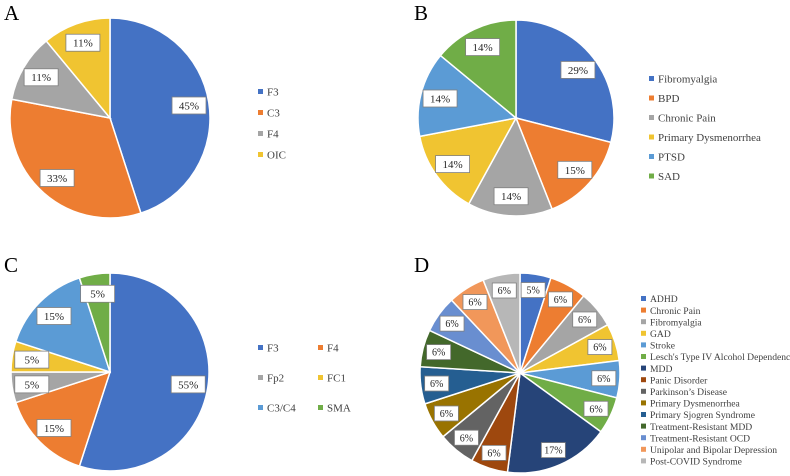  What do you see at coordinates (701, 427) in the screenshot?
I see `legend-label: Treatment-Resistant MDD` at bounding box center [701, 427].